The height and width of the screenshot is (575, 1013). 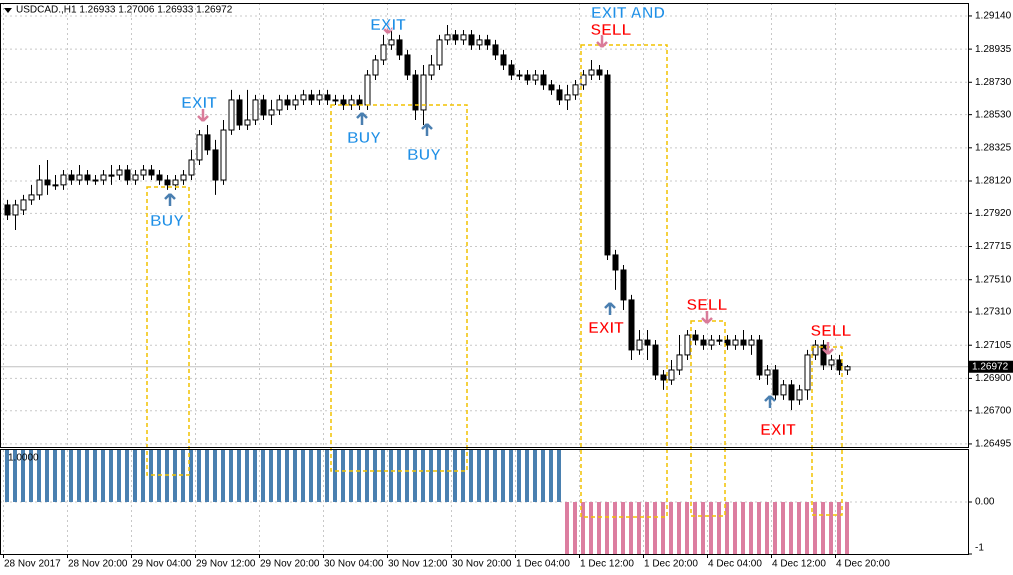 What do you see at coordinates (979, 548) in the screenshot?
I see `y-tick-label: -1` at bounding box center [979, 548].